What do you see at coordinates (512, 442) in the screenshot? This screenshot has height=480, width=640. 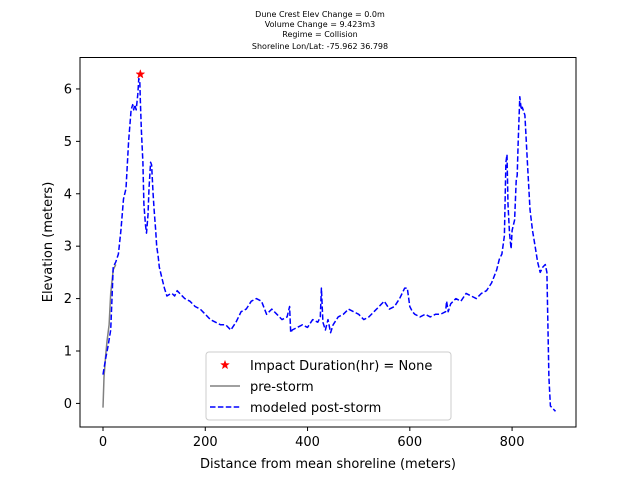 I see `x-tick-label: 800` at bounding box center [512, 442].